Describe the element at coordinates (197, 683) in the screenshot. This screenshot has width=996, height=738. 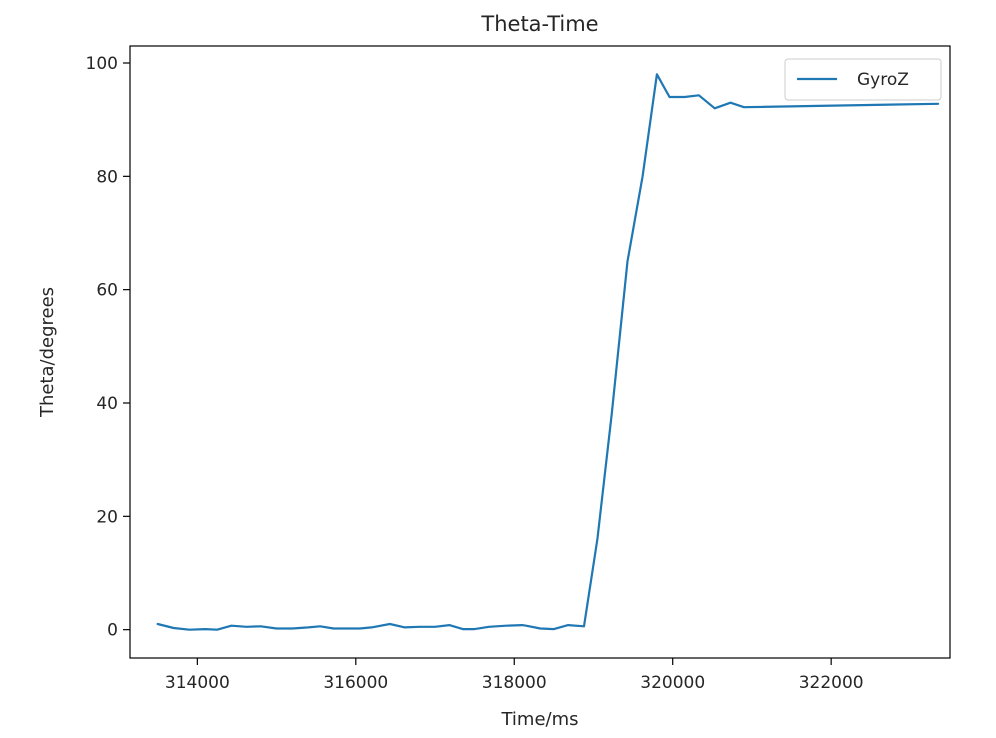
I see `x-tick-label: 314000` at that location.